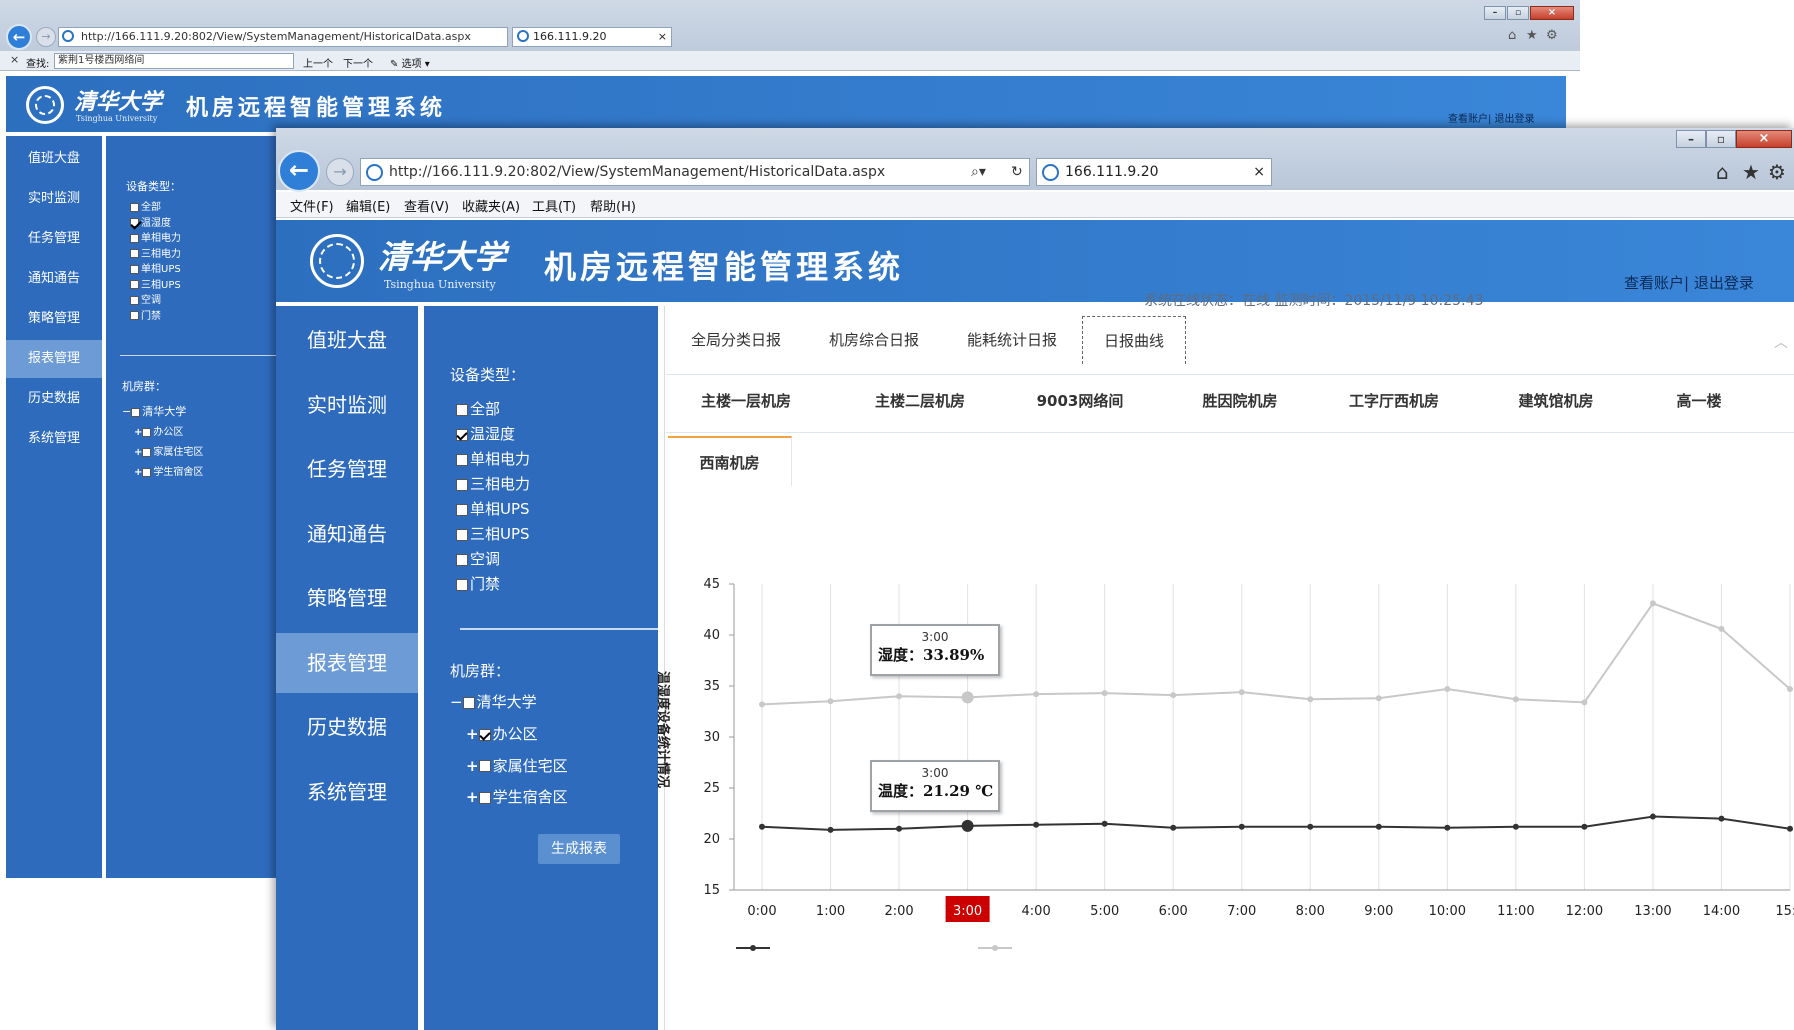 The image size is (1794, 1030). I want to click on search-icon: ⌕▾, so click(978, 172).